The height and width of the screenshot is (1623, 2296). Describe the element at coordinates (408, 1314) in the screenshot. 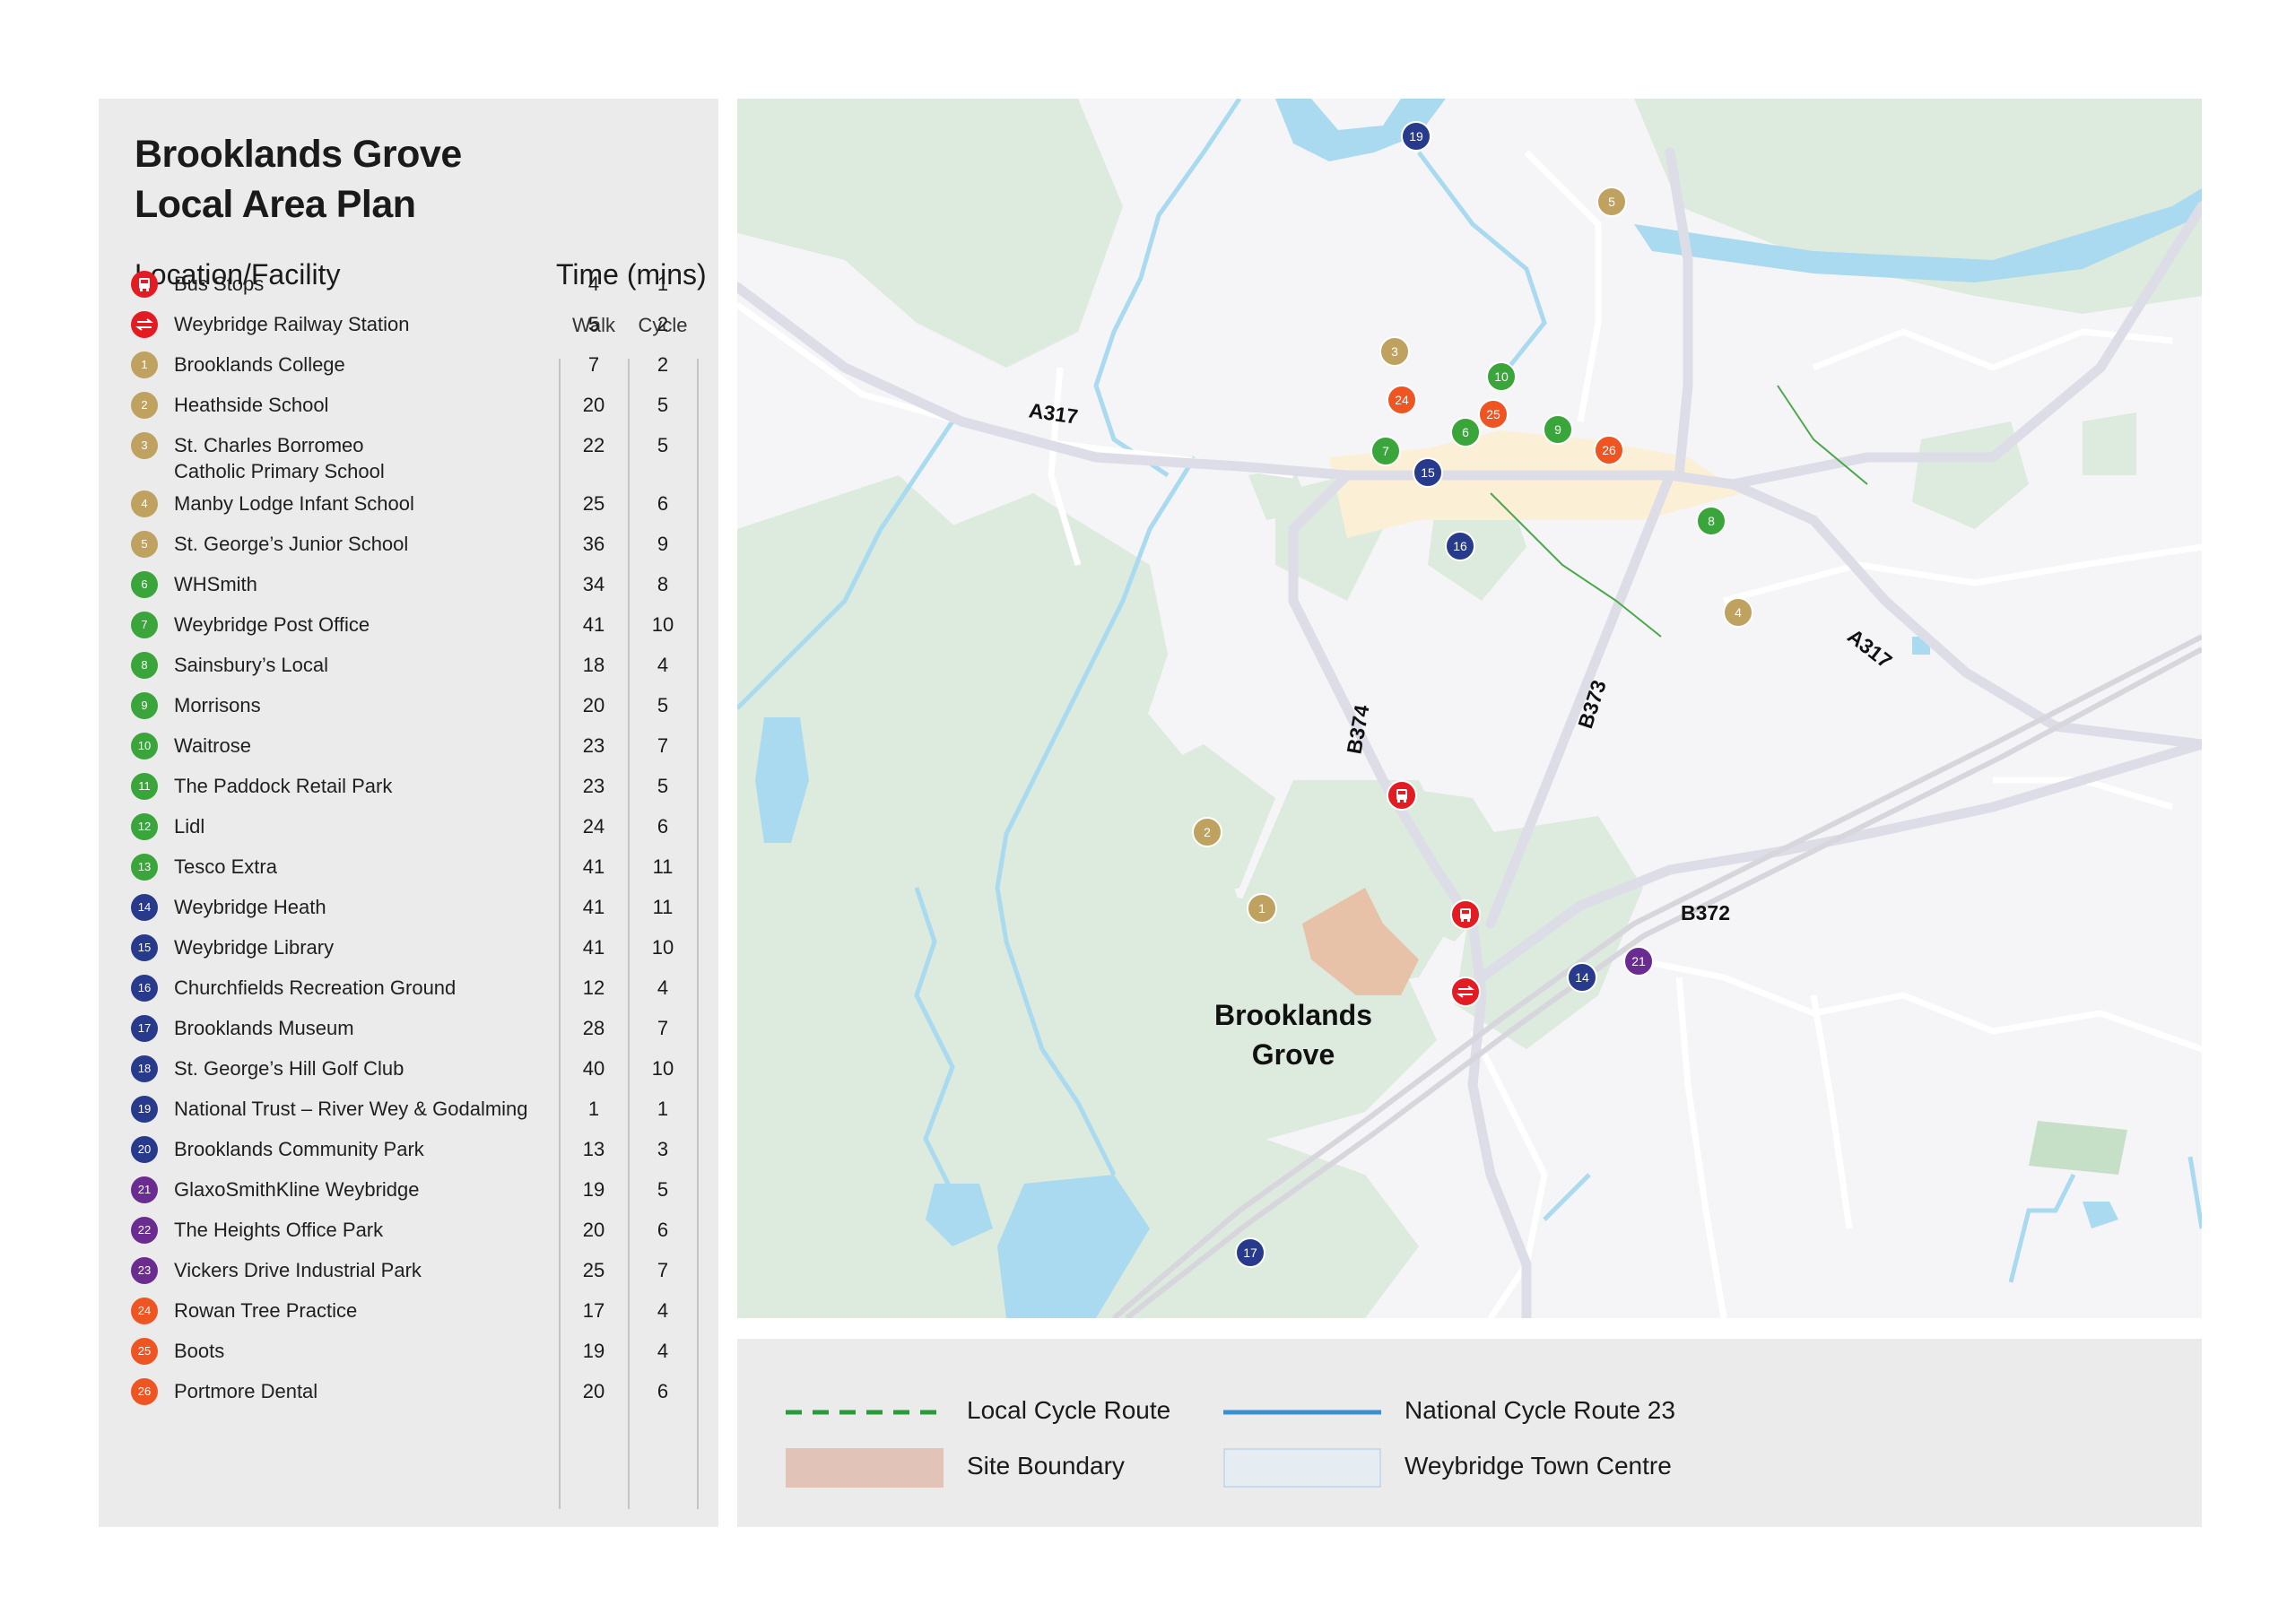

I see `table-row: 24 Rowan Tree Practice 17 4` at that location.